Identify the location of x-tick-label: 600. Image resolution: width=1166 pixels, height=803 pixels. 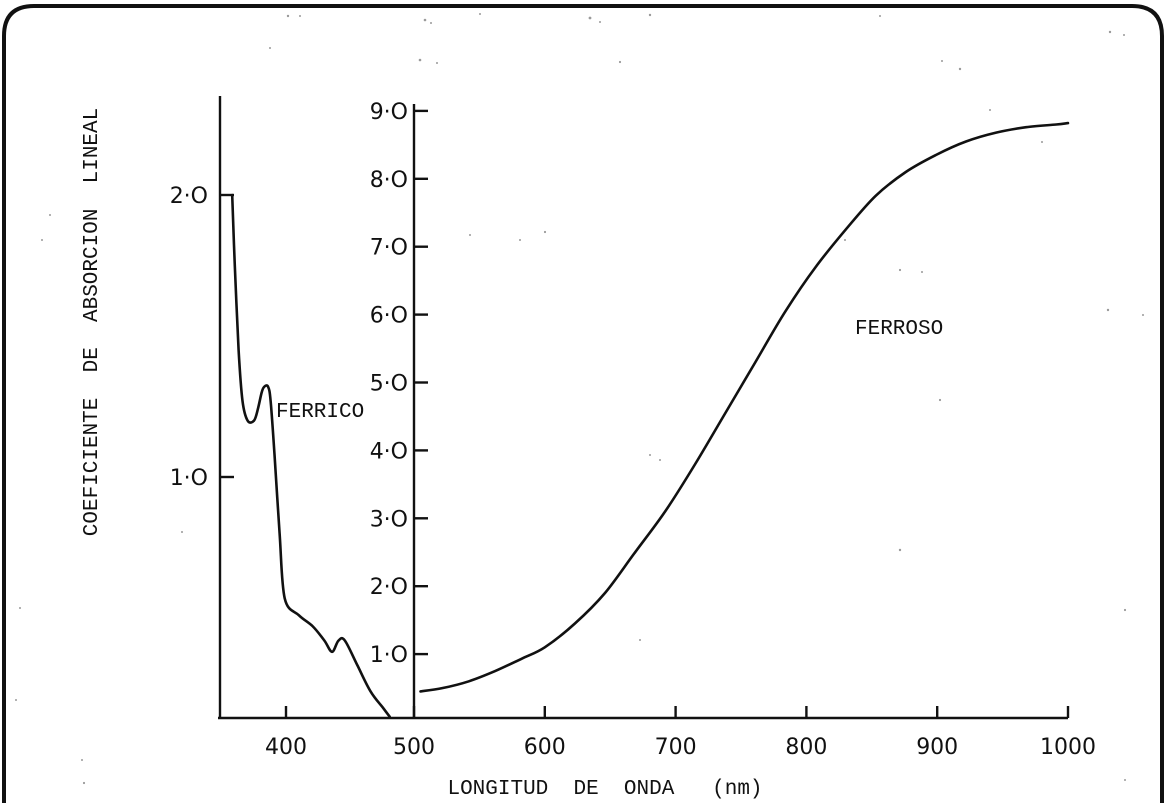
(545, 747).